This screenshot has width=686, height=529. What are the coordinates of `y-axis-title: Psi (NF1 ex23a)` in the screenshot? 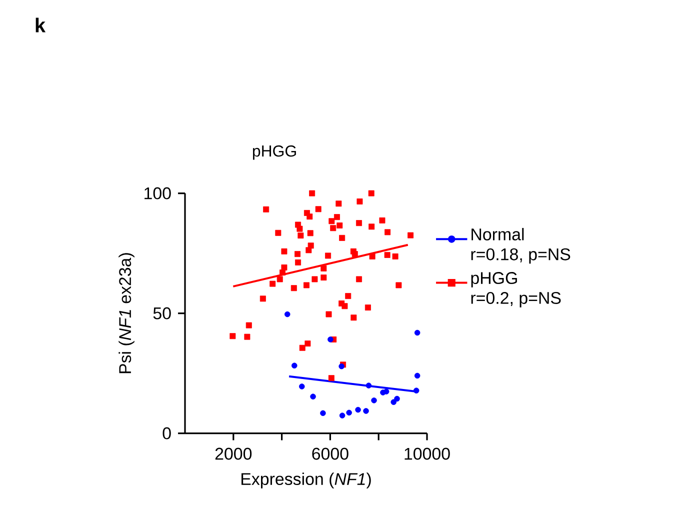 It's located at (126, 313).